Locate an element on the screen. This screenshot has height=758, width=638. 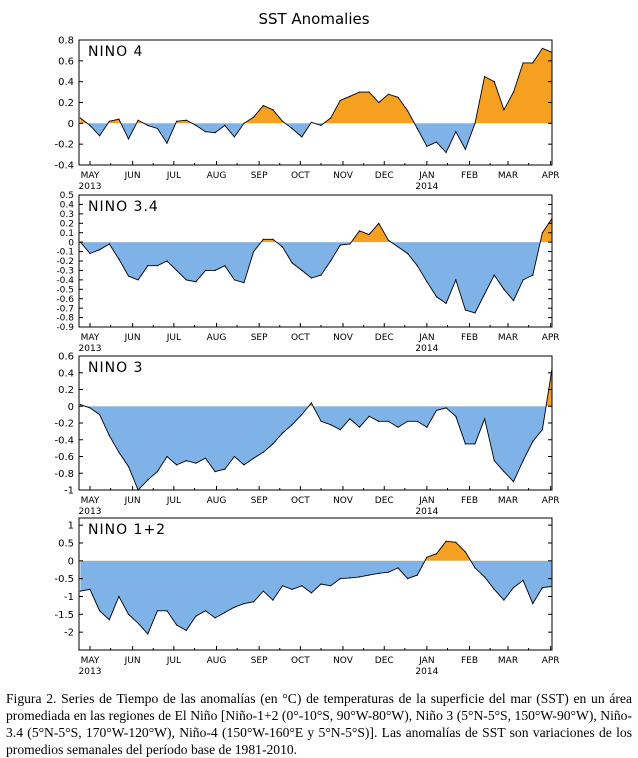
x-tick-label: JUL is located at coordinates (173, 176).